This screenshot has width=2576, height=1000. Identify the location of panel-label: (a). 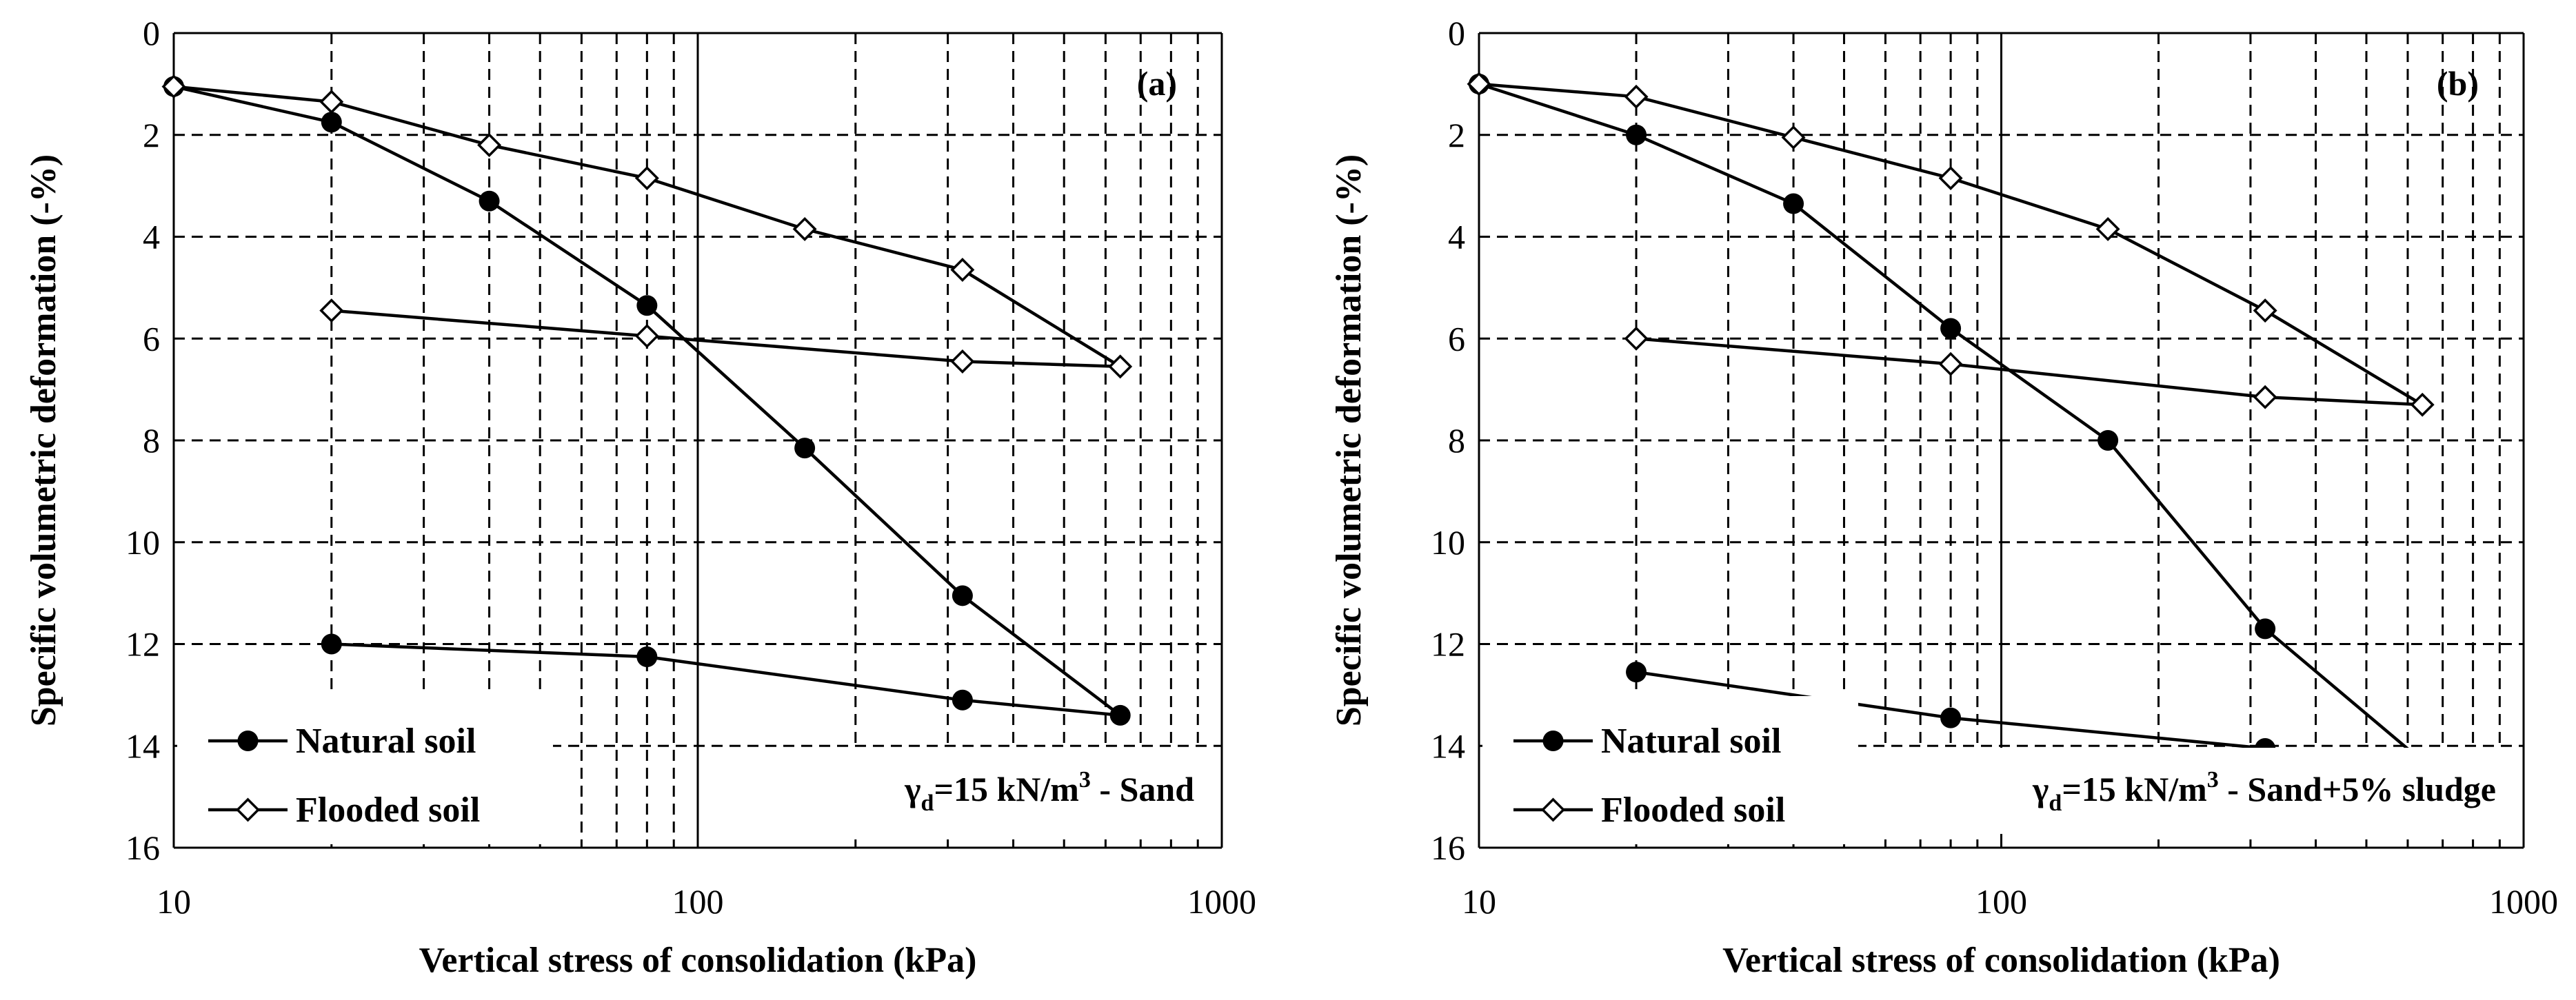
(1157, 83).